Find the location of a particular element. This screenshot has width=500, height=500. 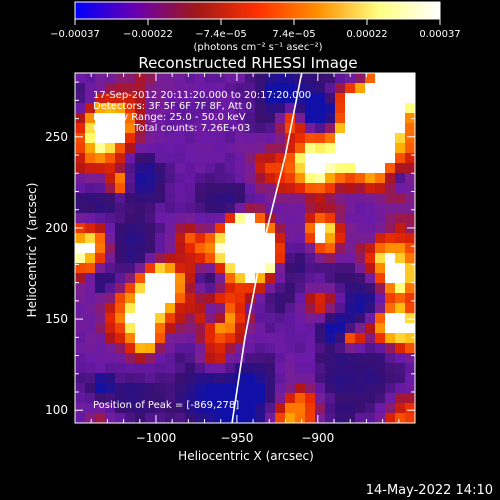

y-tick-label-0: 100 is located at coordinates (56, 410).